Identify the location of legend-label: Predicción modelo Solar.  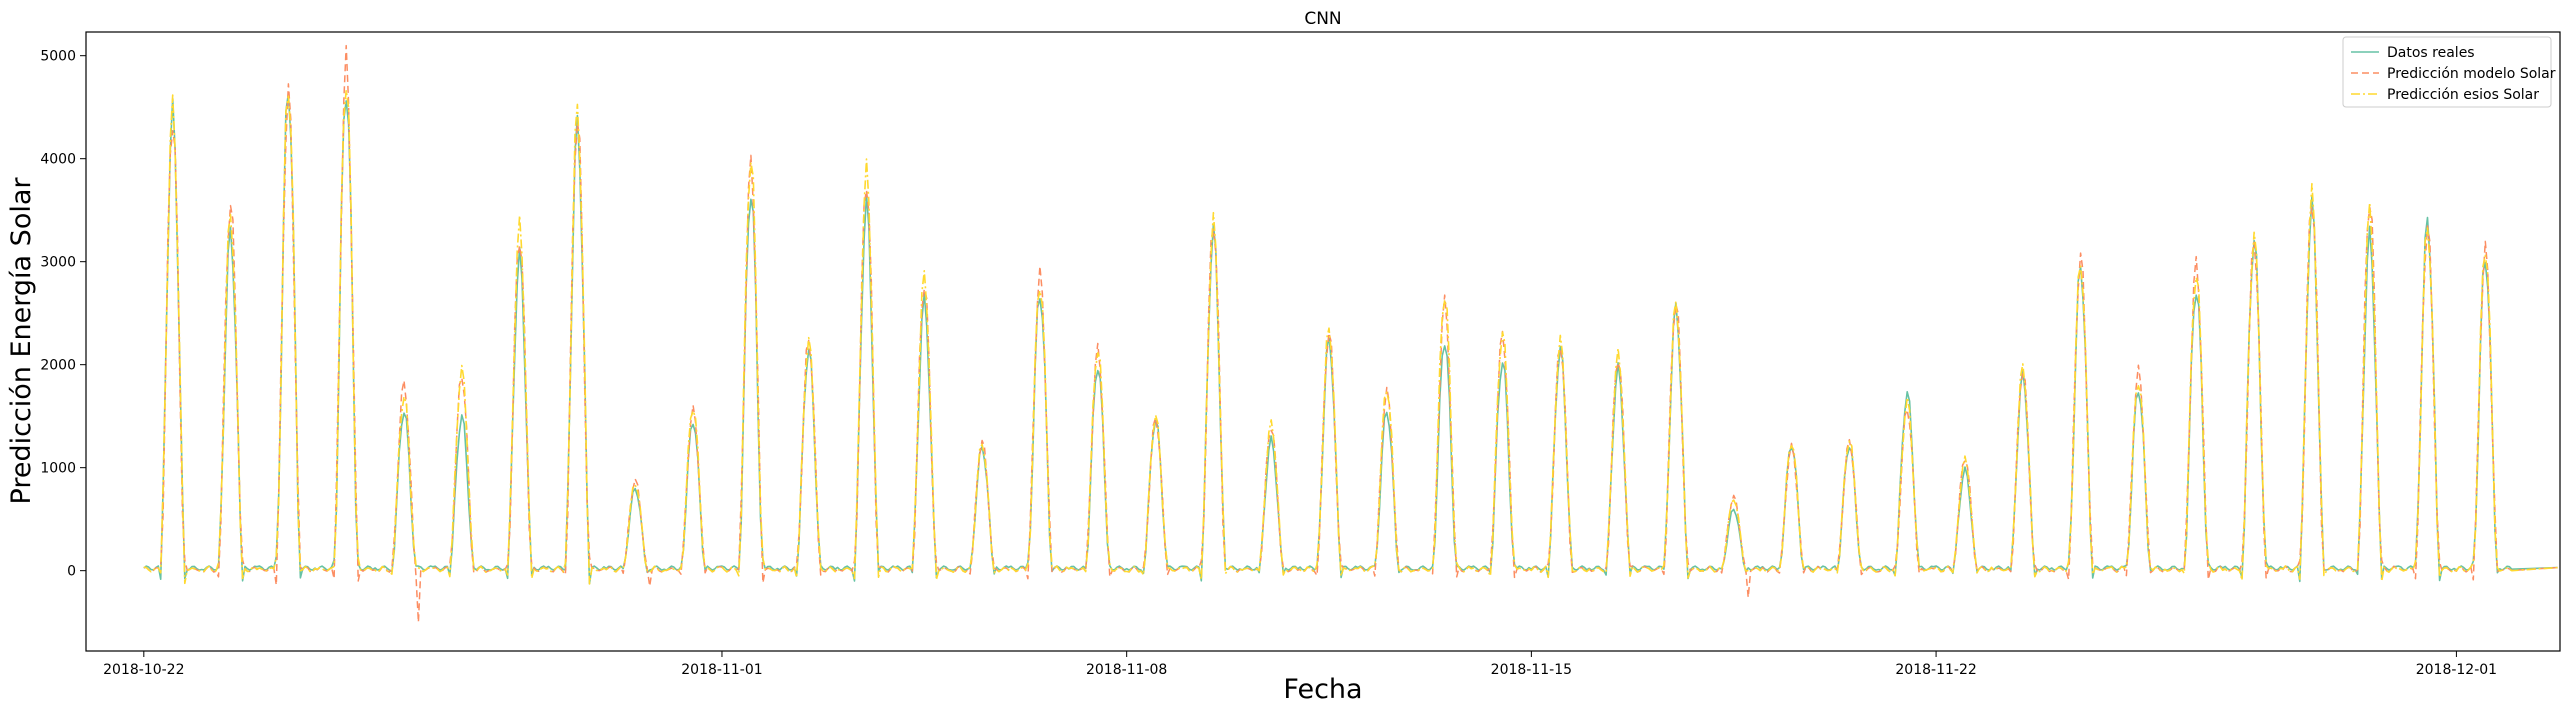
(2471, 74).